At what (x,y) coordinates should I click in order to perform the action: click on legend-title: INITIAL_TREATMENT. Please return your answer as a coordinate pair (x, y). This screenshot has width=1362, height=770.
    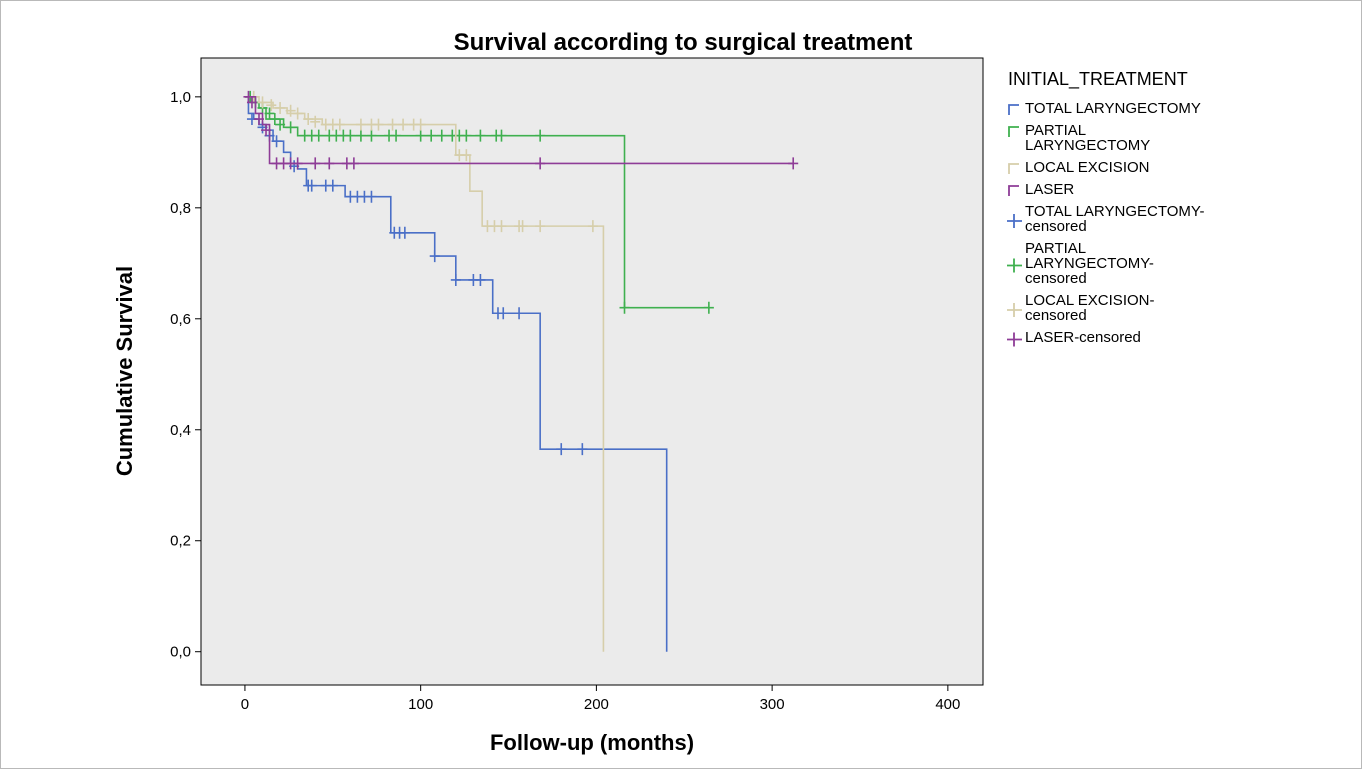
    Looking at the image, I should click on (1098, 79).